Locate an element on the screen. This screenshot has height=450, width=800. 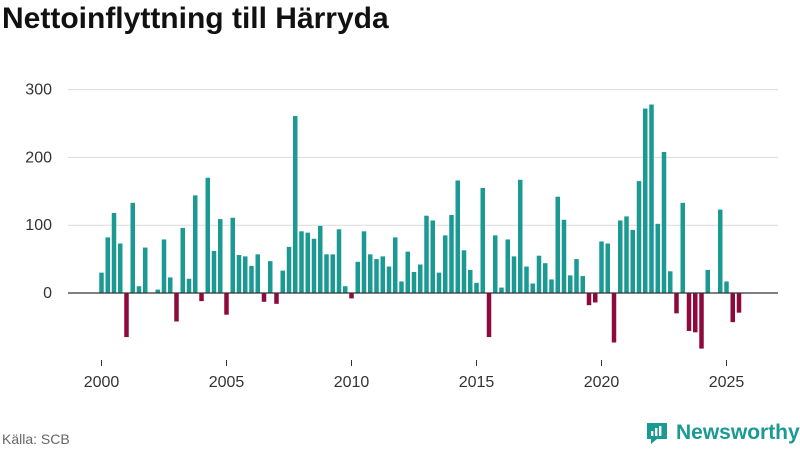
x-tick-label: 2015 is located at coordinates (477, 382).